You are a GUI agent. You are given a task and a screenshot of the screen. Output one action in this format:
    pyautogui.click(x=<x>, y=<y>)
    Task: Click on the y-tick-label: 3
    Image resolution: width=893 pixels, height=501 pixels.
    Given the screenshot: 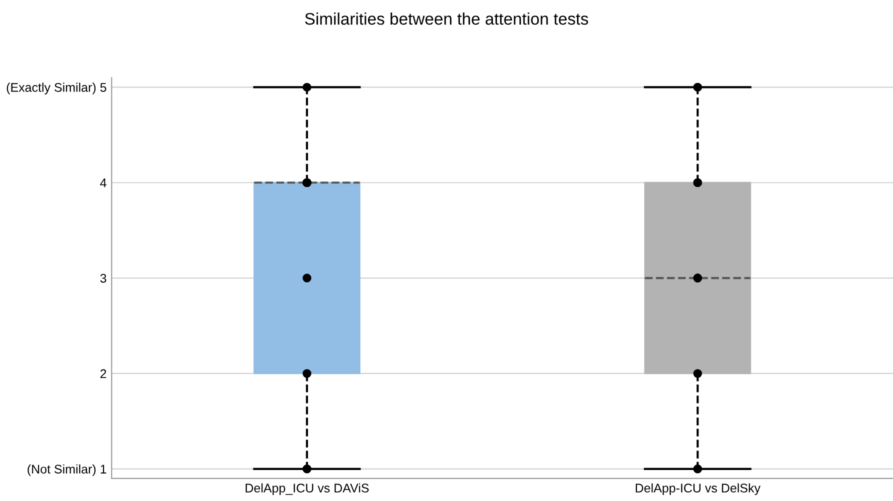 What is the action you would take?
    pyautogui.click(x=103, y=278)
    